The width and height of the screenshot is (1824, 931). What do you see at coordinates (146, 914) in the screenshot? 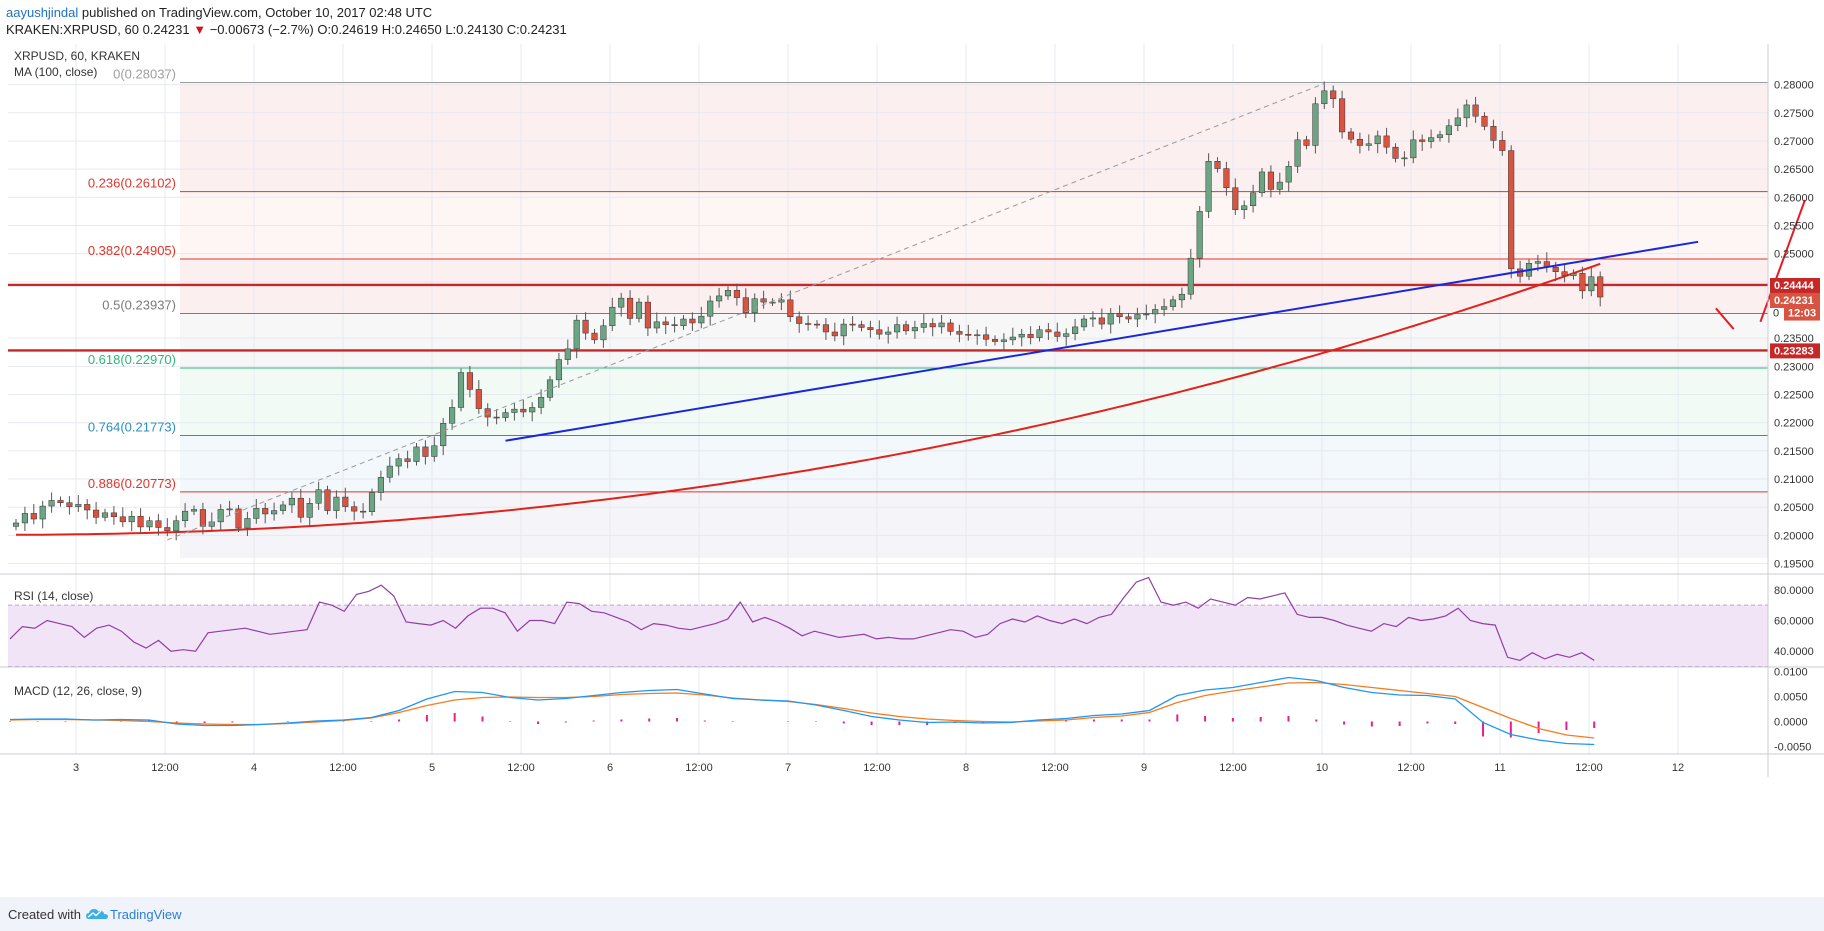
I see `tradingview-link: TradingView` at bounding box center [146, 914].